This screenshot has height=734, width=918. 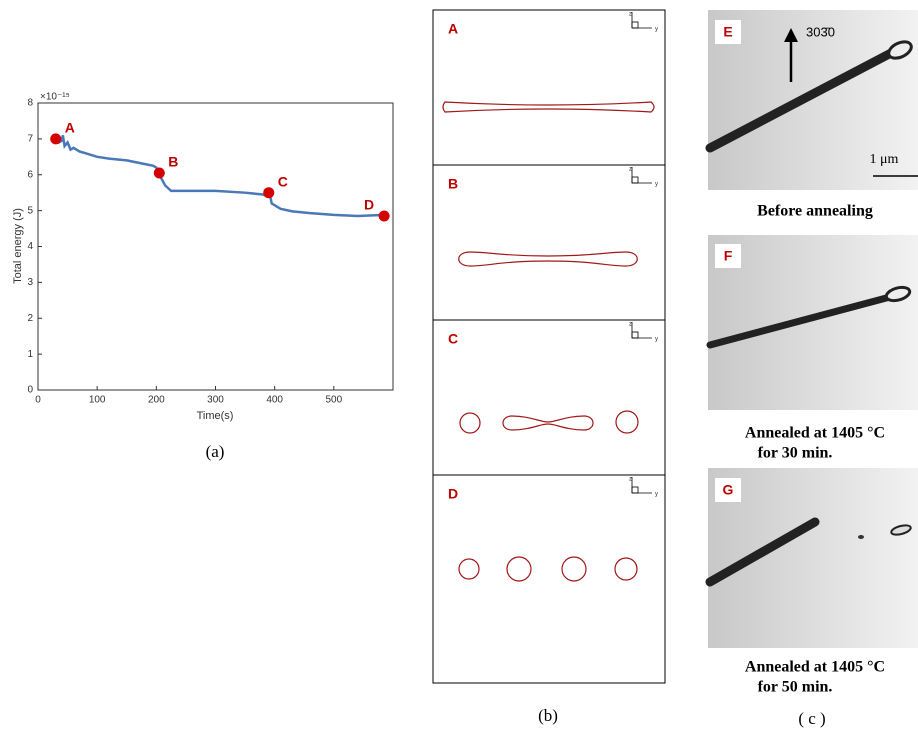 What do you see at coordinates (791, 35) in the screenshot?
I see `arrow-head` at bounding box center [791, 35].